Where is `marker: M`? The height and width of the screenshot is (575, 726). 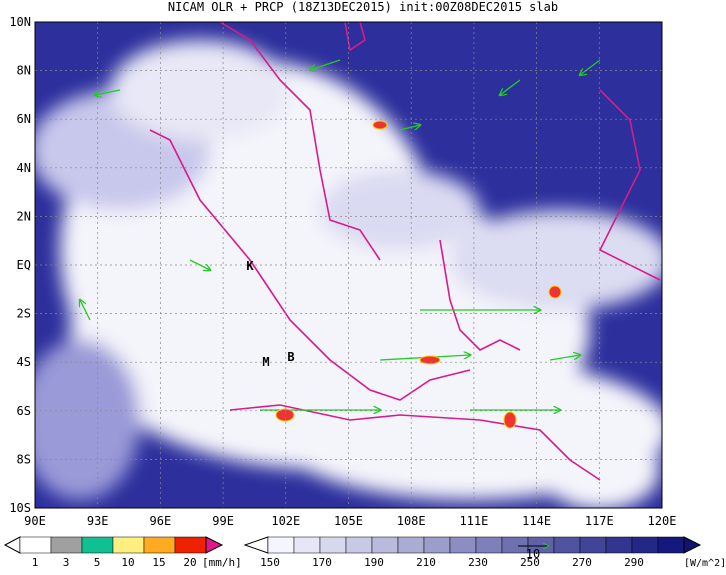
marker: M is located at coordinates (265, 362).